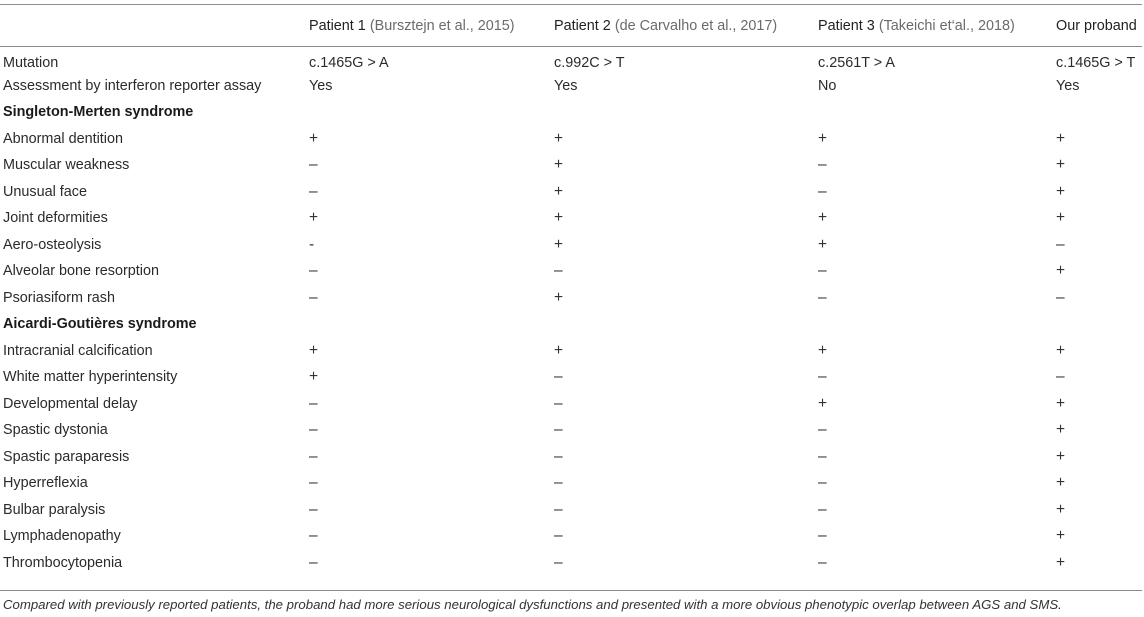  What do you see at coordinates (62, 536) in the screenshot?
I see `row-label: Lymphadenopathy` at bounding box center [62, 536].